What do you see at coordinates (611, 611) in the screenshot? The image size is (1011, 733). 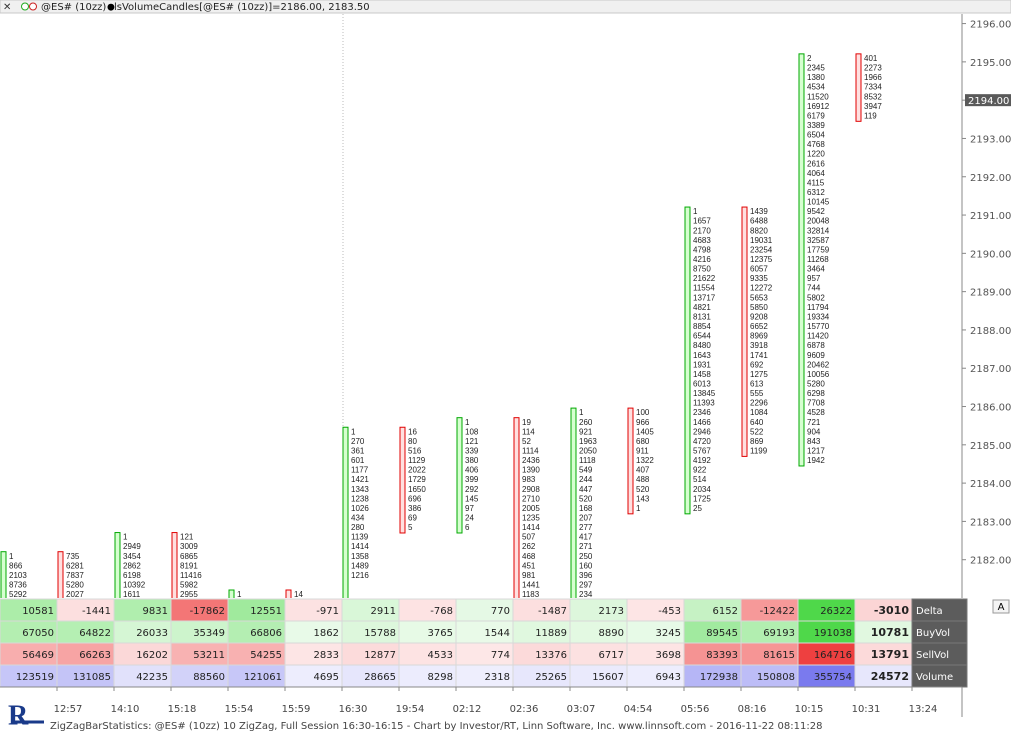 I see `stat-value: 2173` at bounding box center [611, 611].